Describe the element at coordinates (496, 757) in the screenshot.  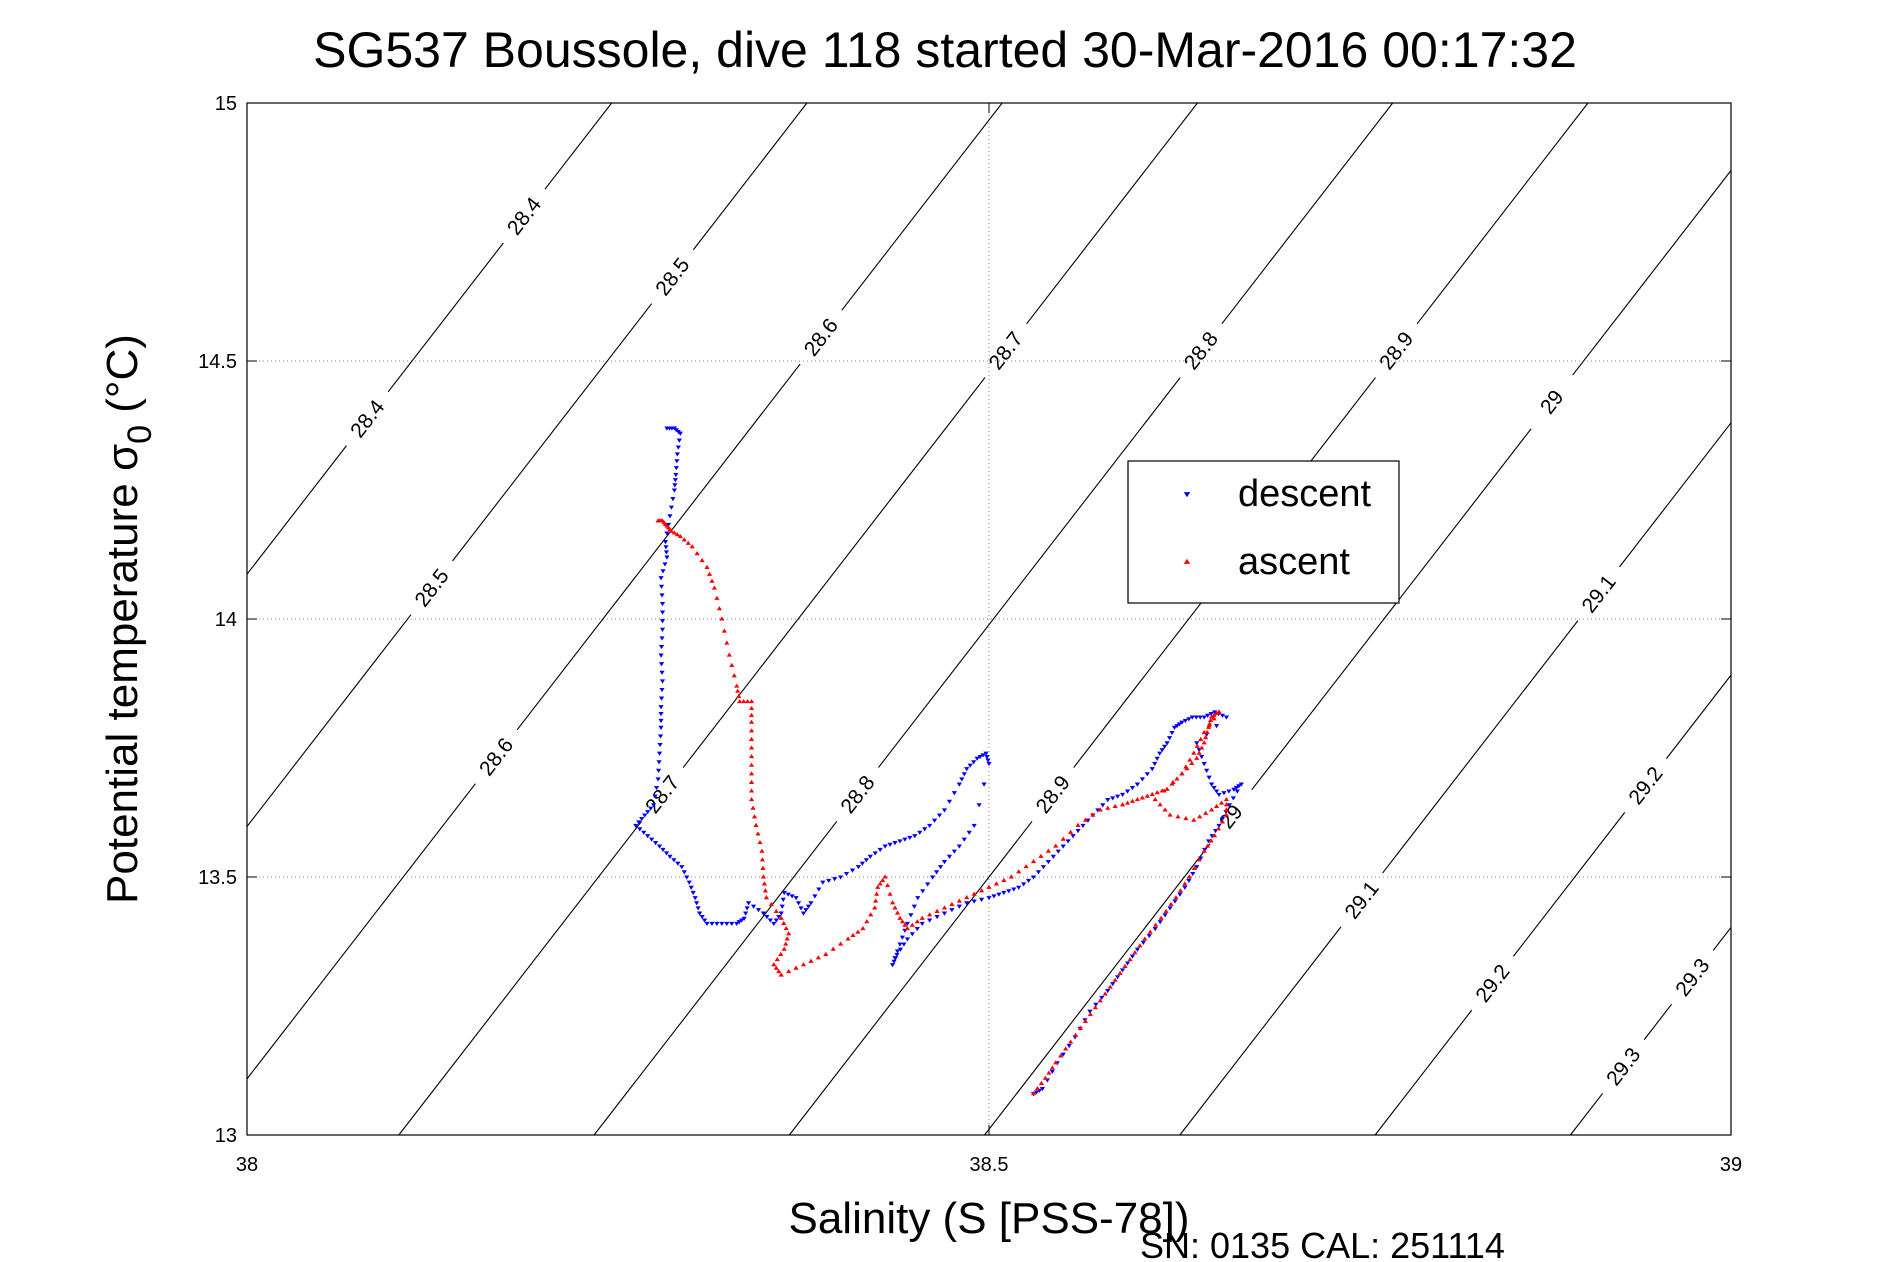
I see `contour-label: 28.6` at that location.